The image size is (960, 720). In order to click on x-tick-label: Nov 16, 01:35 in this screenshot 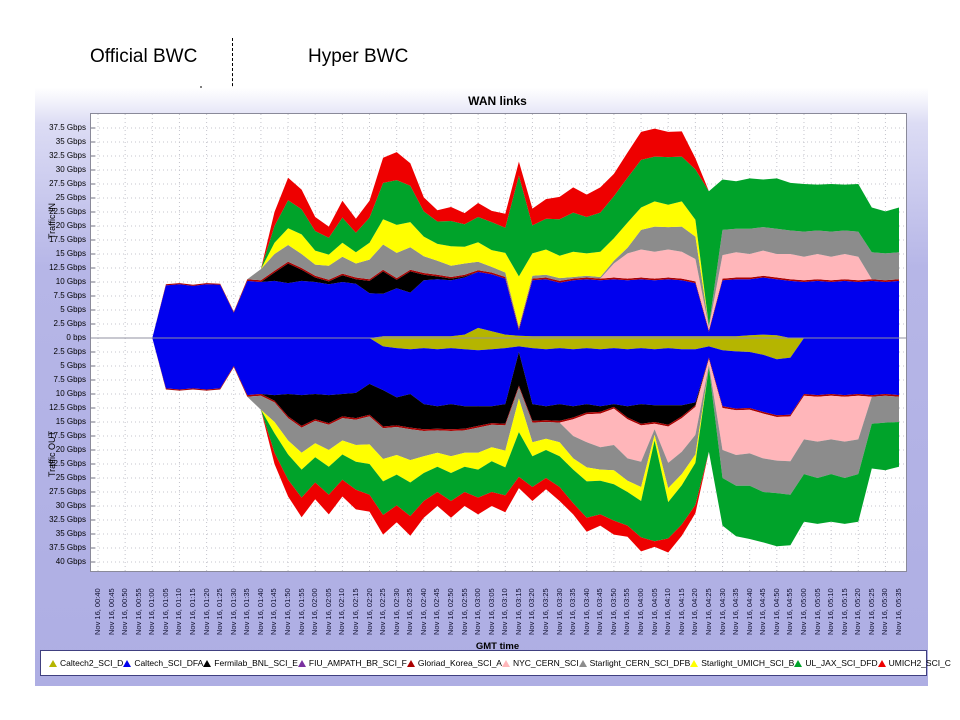, I will do `click(247, 611)`.